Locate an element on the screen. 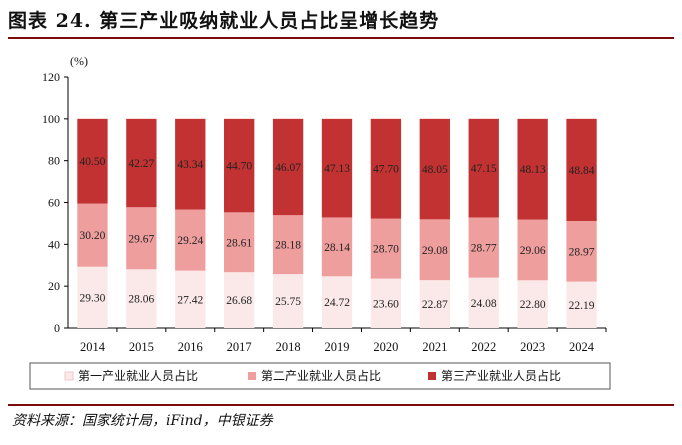 Image resolution: width=682 pixels, height=445 pixels. data-label: 30.20 is located at coordinates (93, 236).